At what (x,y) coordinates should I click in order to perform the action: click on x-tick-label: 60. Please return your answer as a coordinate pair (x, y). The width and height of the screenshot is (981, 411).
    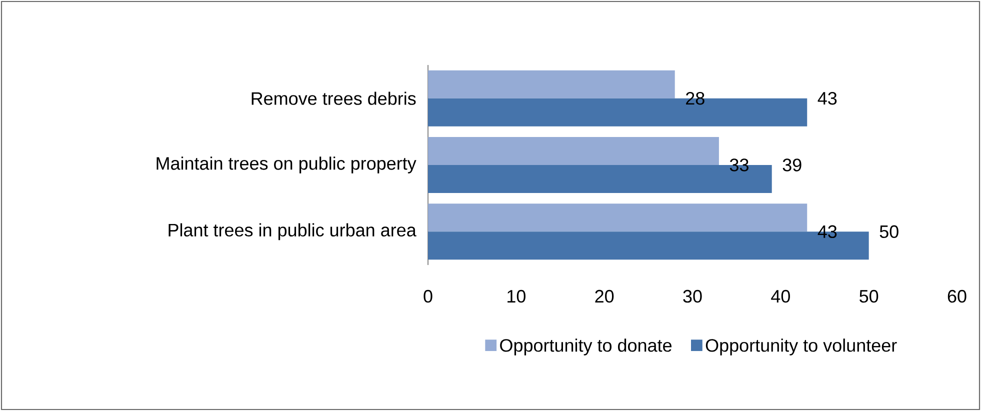
    Looking at the image, I should click on (957, 296).